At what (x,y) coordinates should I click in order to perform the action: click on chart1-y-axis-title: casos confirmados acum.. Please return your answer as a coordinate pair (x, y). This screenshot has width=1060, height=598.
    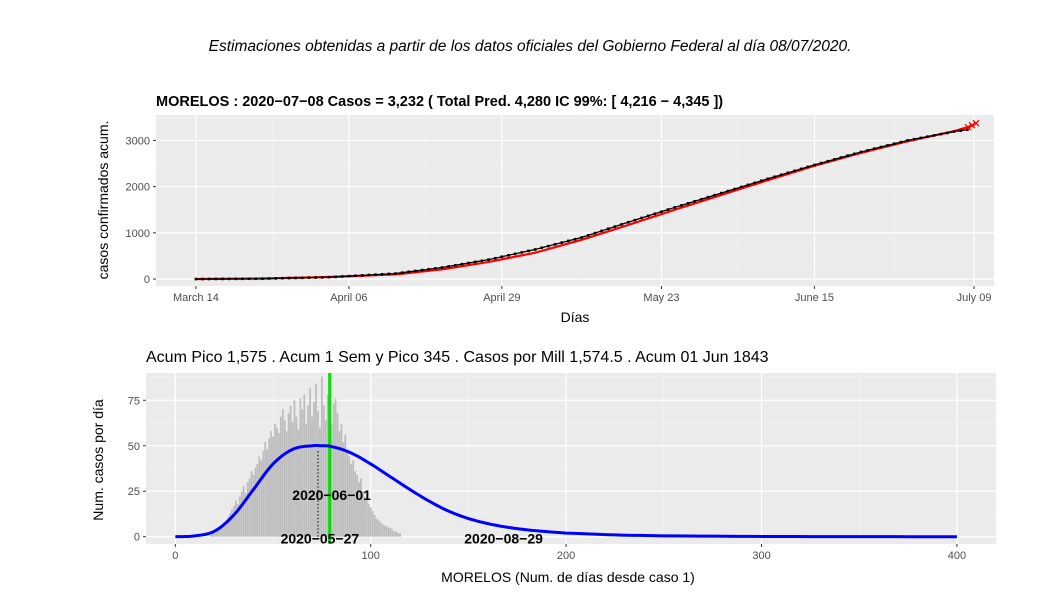
    Looking at the image, I should click on (103, 200).